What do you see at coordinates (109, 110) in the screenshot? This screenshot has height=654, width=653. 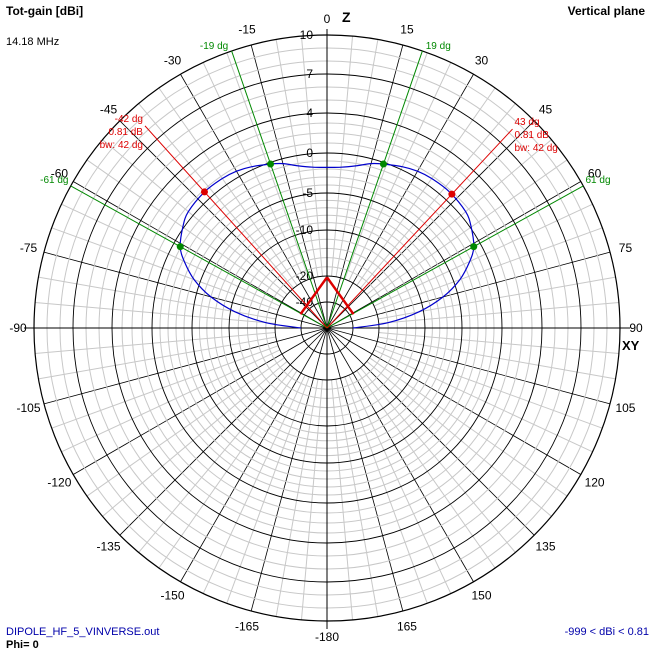 I see `angle-tick-label: -45` at bounding box center [109, 110].